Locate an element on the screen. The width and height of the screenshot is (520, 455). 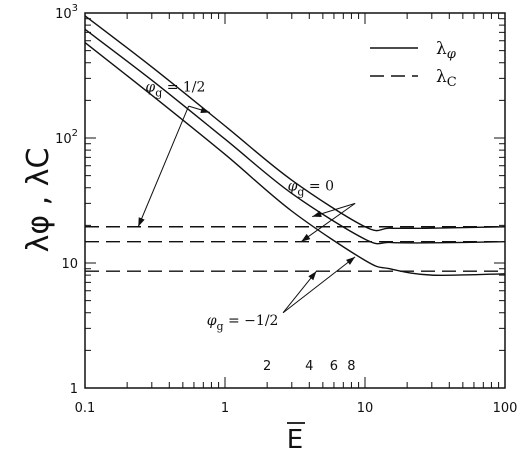
x-tick-label: 100 is located at coordinates (505, 408).